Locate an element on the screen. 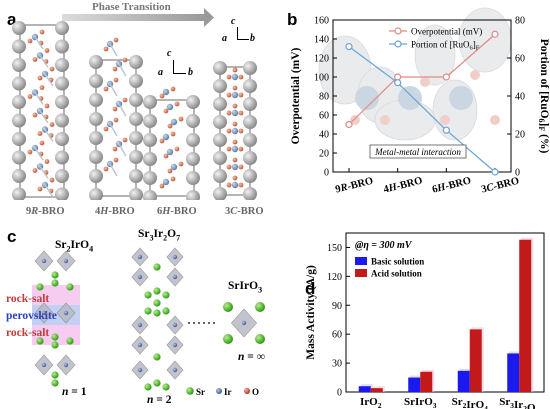 This screenshot has height=409, width=550. y-tick-label: 140 is located at coordinates (321, 40).